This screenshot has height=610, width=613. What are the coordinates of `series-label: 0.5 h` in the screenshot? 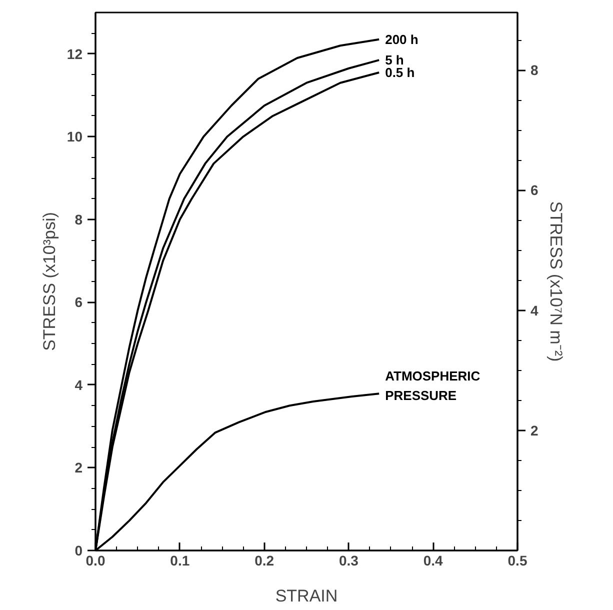 It's located at (400, 72).